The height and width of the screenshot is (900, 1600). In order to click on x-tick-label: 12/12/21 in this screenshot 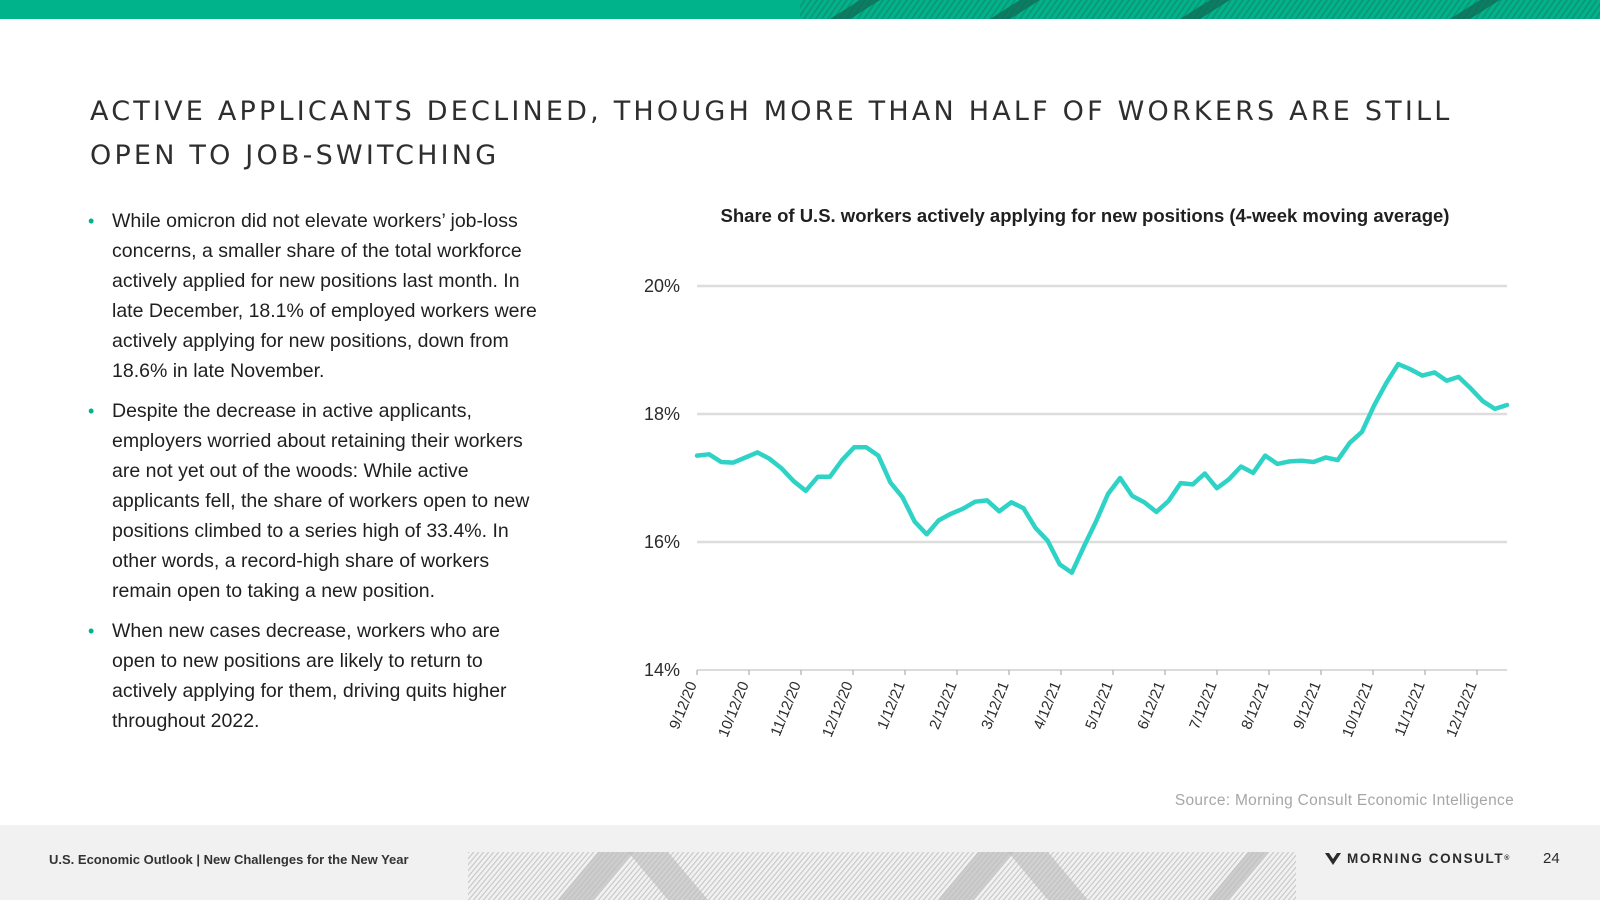, I will do `click(1462, 709)`.